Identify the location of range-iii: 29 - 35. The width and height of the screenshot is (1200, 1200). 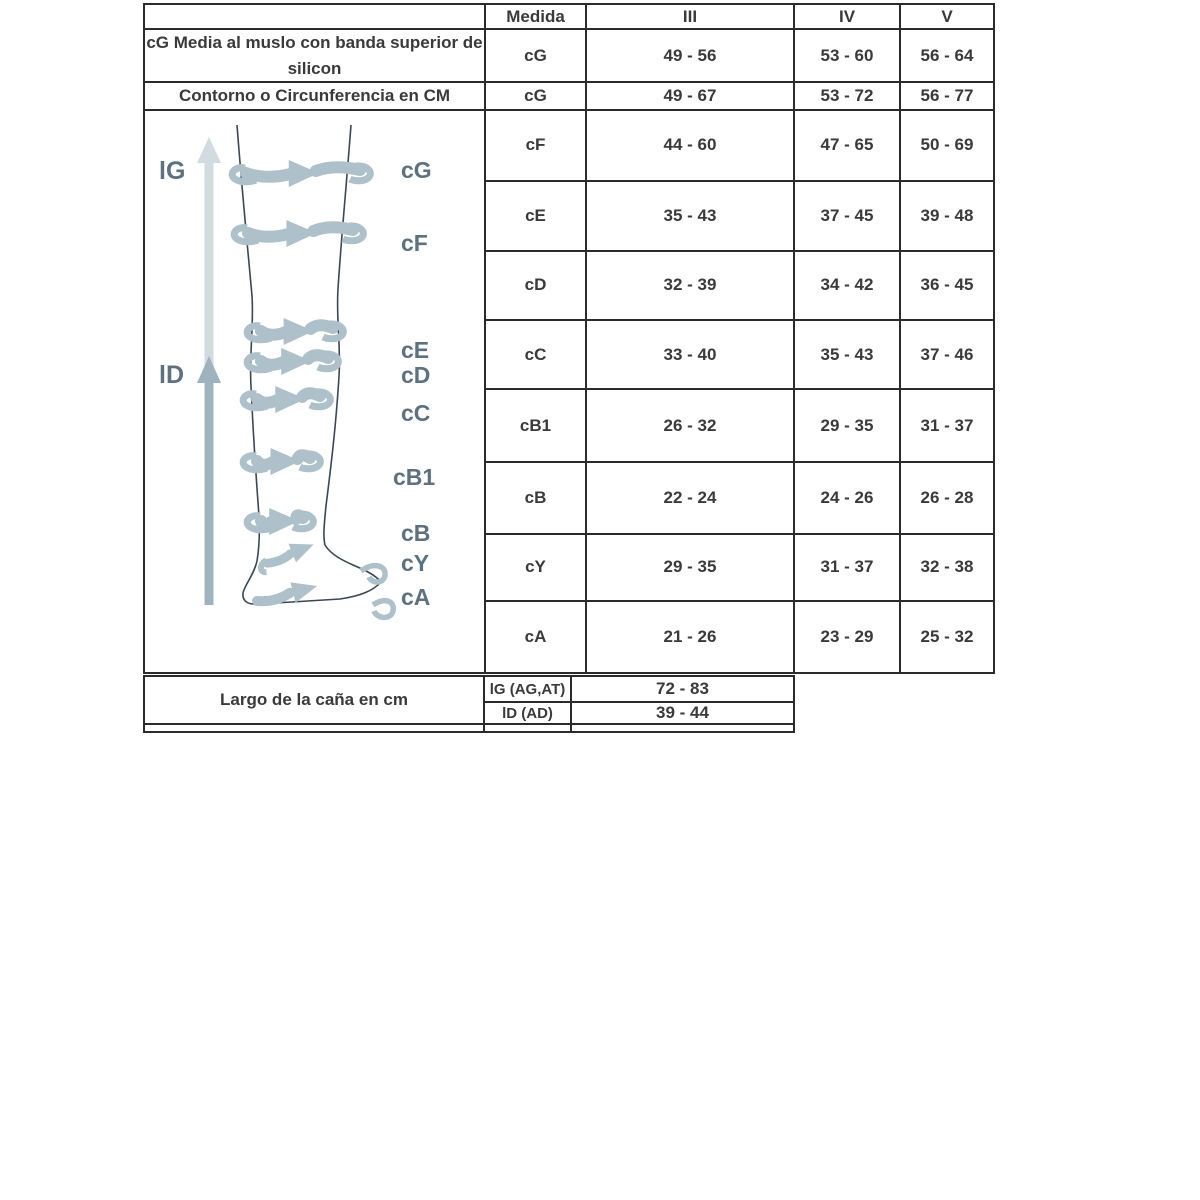
(690, 567).